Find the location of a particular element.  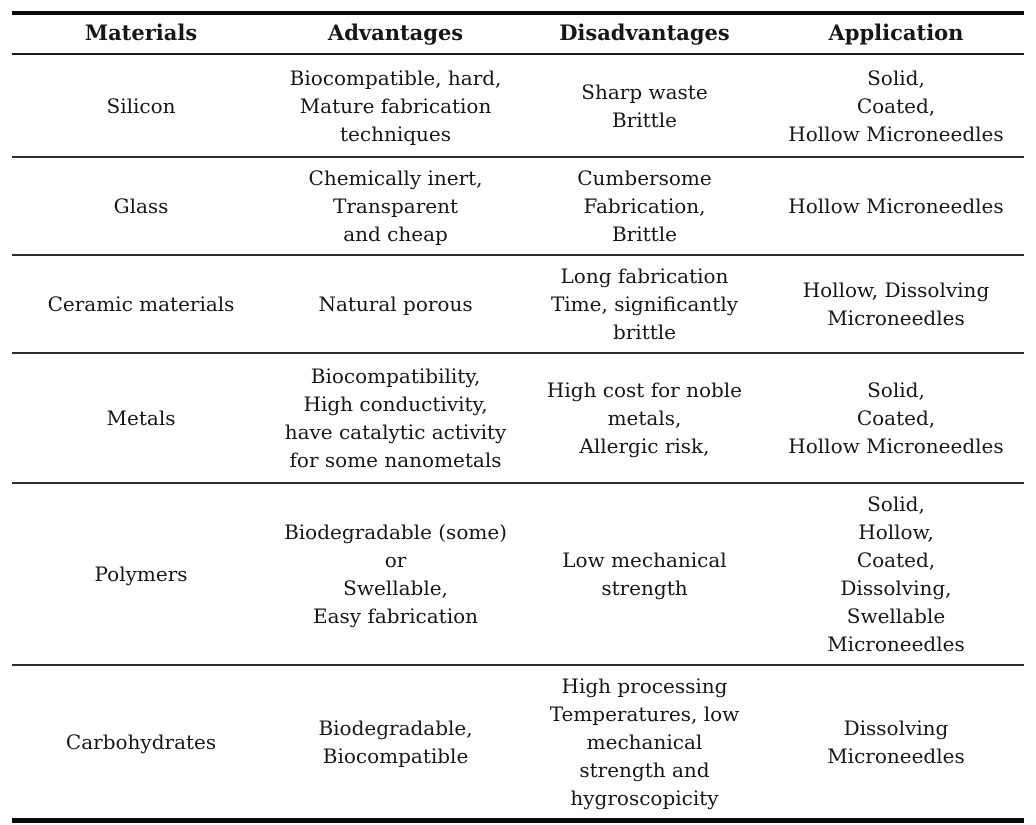

column-header-disadvantages: Disadvantages is located at coordinates (644, 34).